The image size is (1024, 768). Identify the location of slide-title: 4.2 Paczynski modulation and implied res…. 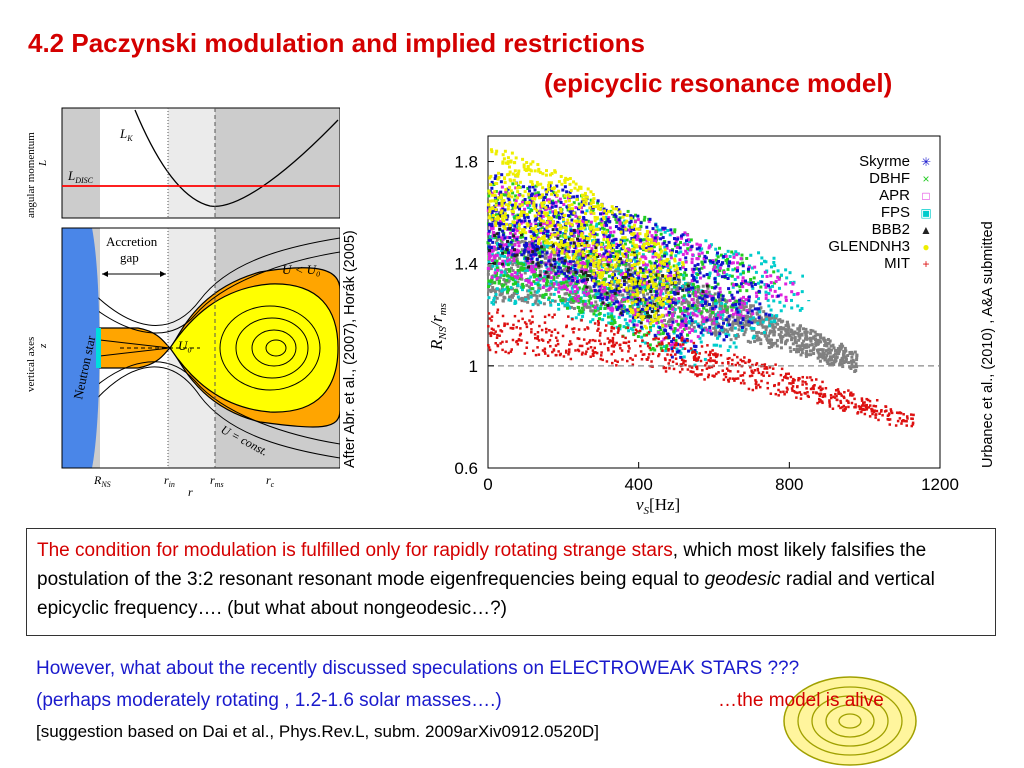
(336, 43).